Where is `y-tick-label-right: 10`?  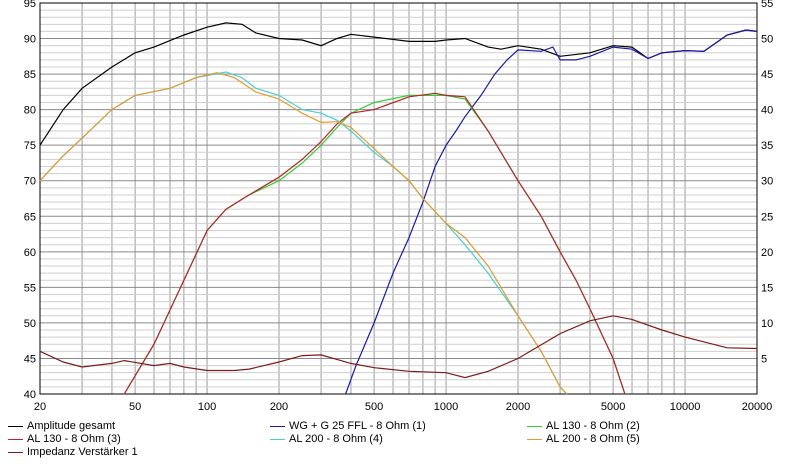
y-tick-label-right: 10 is located at coordinates (767, 324).